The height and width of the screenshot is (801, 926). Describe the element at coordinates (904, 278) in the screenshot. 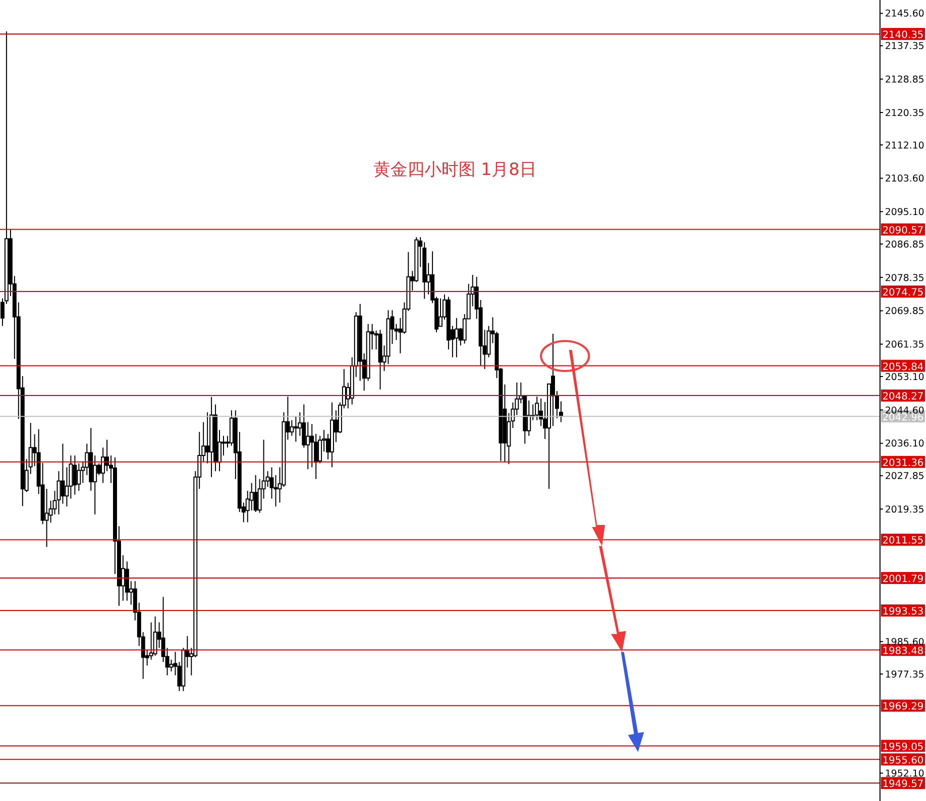

I see `y-tick-label: 2078.35` at that location.